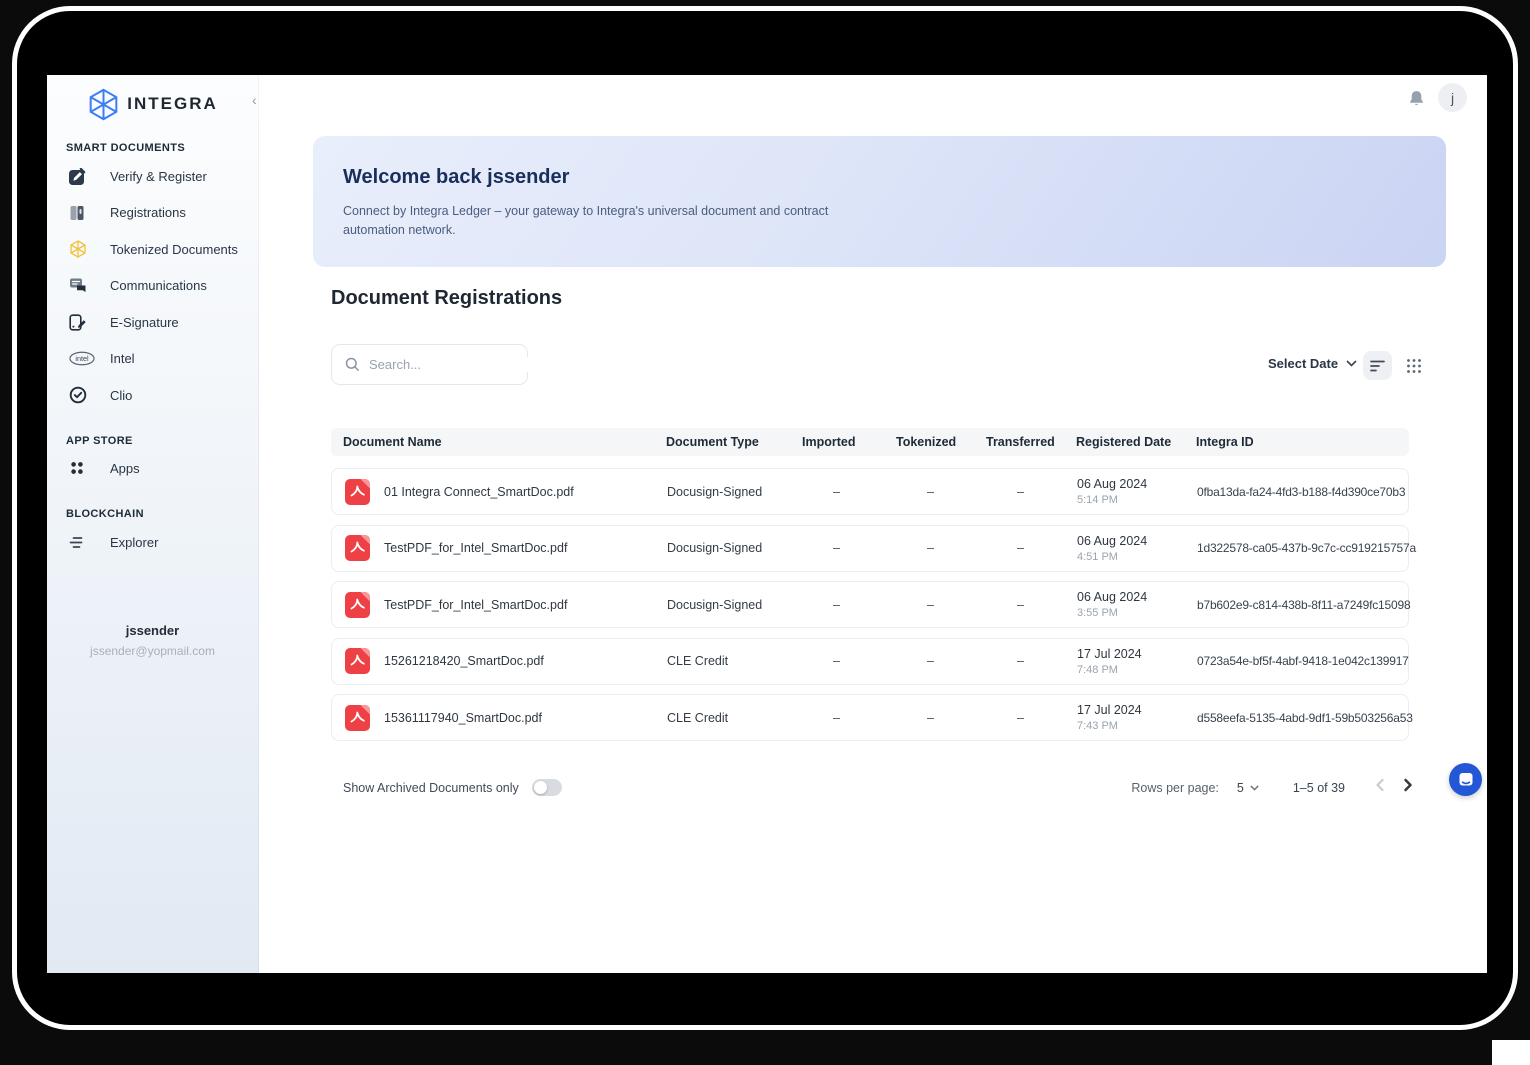 The height and width of the screenshot is (1065, 1530). Describe the element at coordinates (463, 717) in the screenshot. I see `document-name: 15361117940_SmartDoc.pdf` at that location.